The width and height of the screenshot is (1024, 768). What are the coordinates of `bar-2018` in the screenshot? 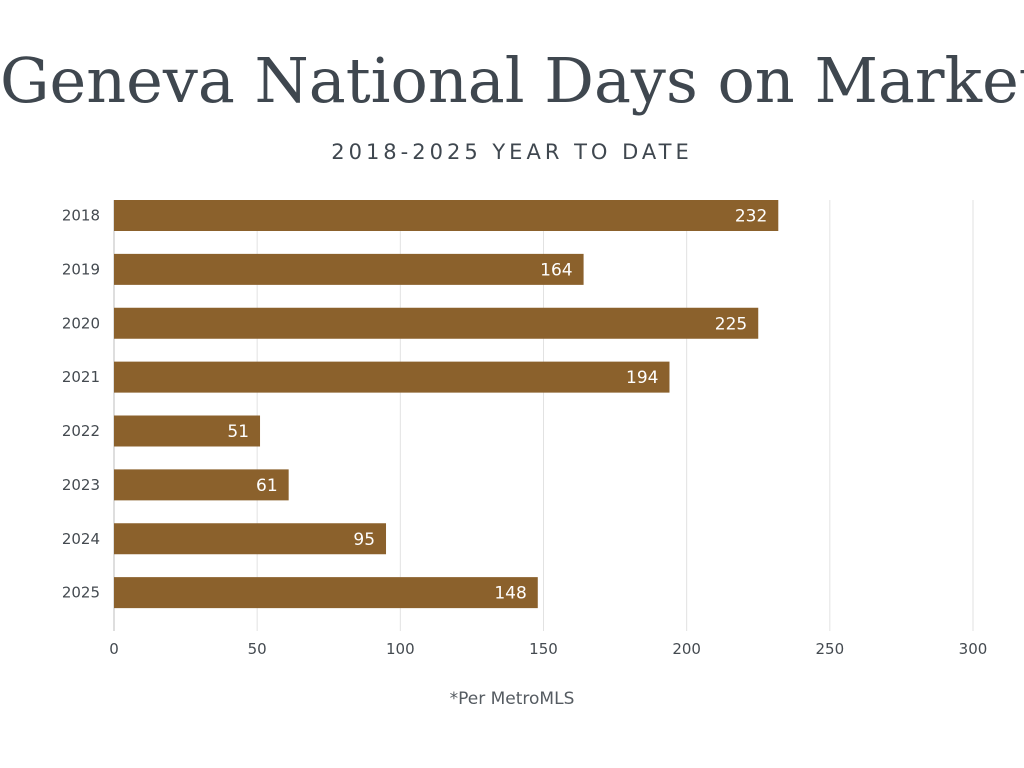 It's located at (446, 215).